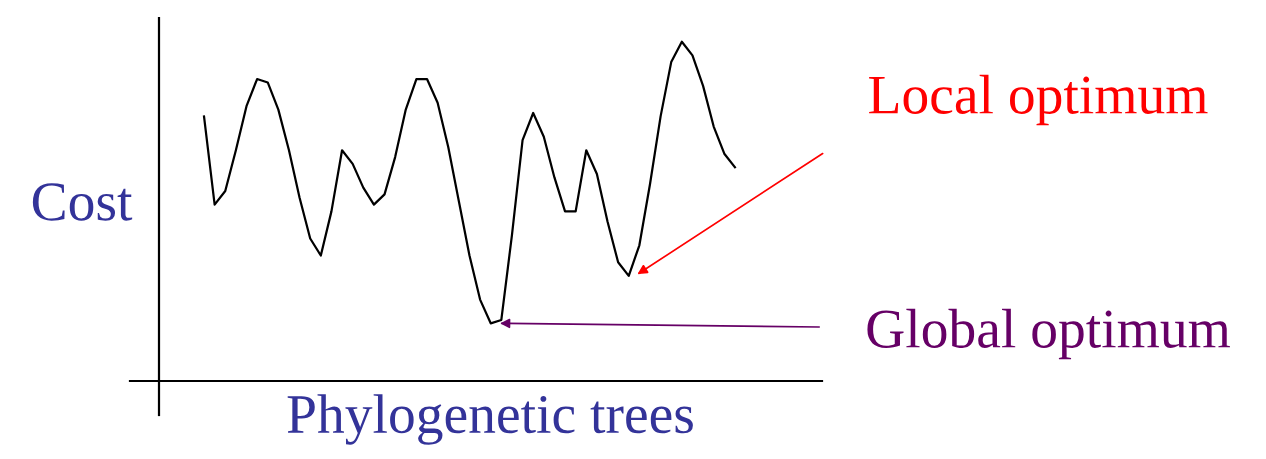  Describe the element at coordinates (1048, 334) in the screenshot. I see `text: Global optimum` at that location.